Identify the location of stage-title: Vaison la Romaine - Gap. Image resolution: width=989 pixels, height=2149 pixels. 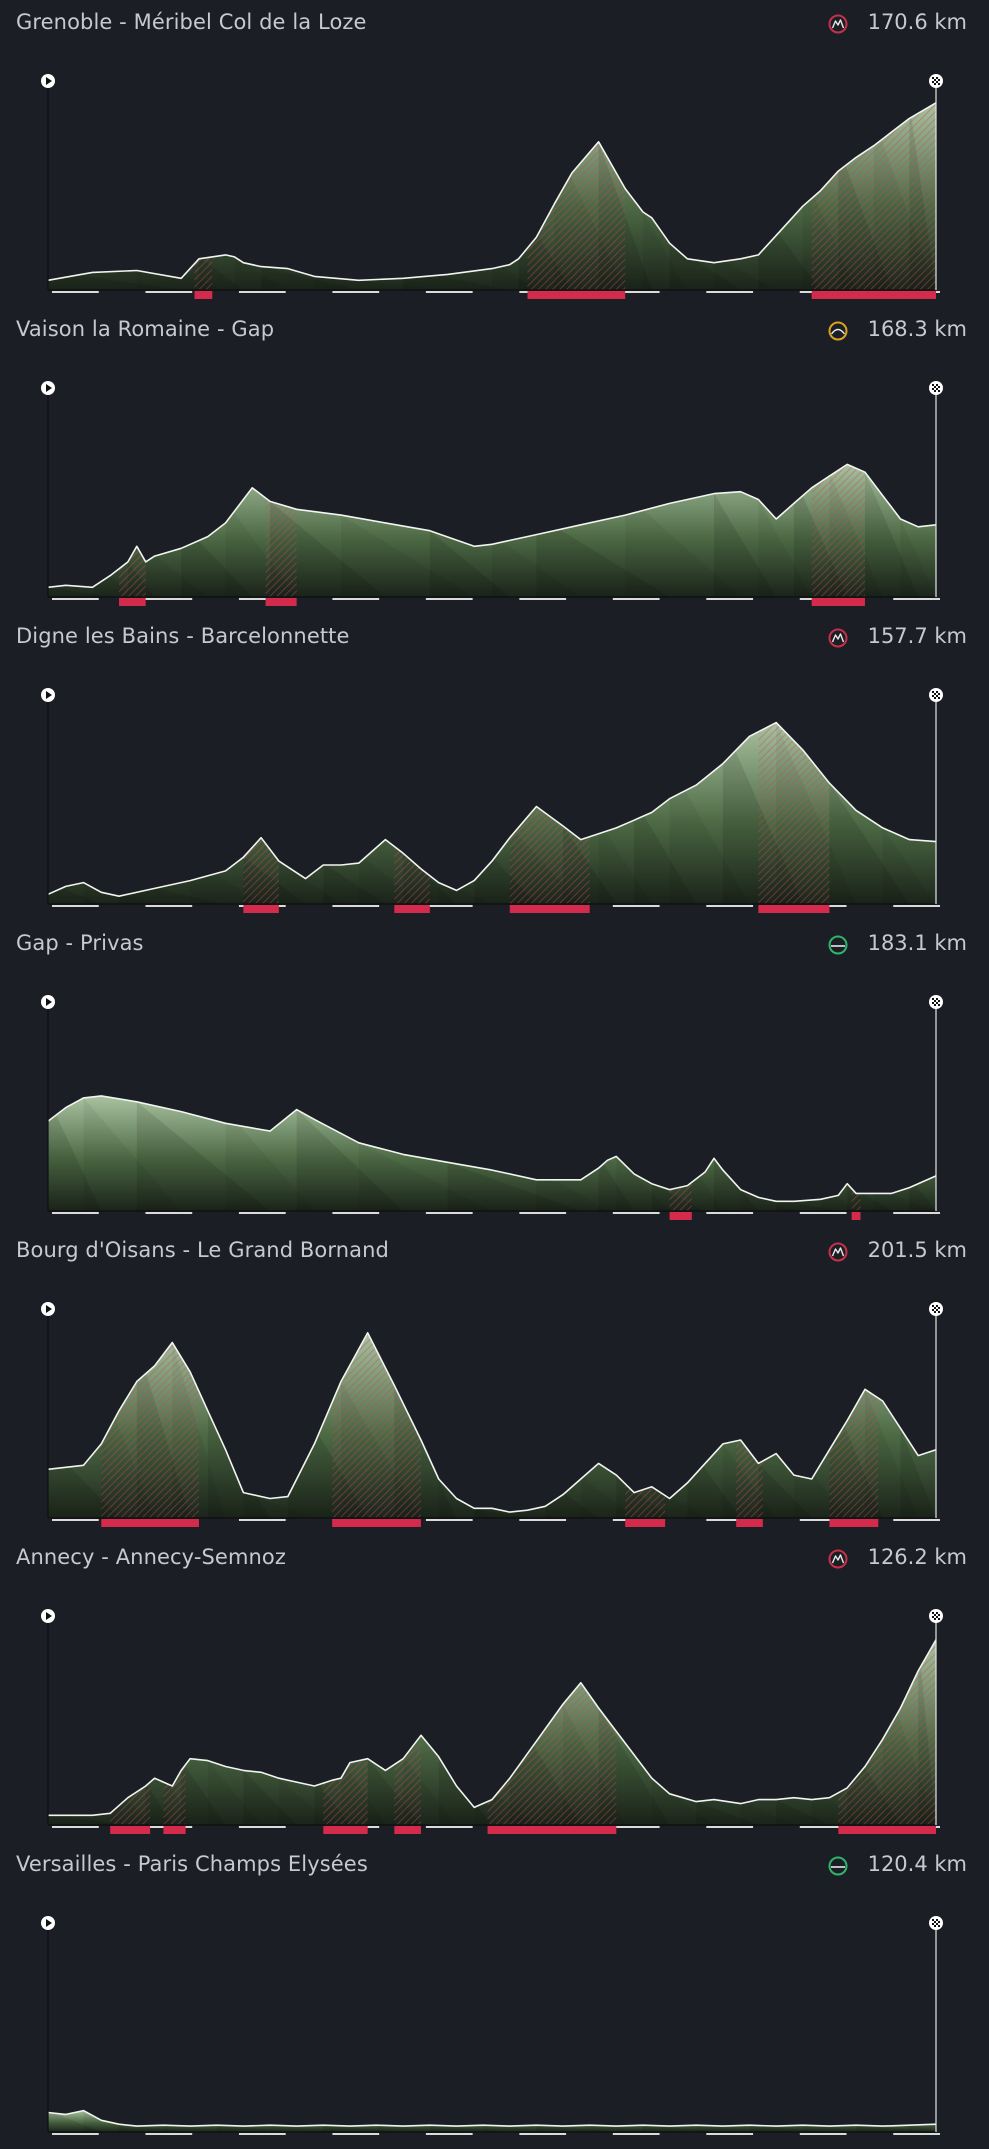
(145, 329).